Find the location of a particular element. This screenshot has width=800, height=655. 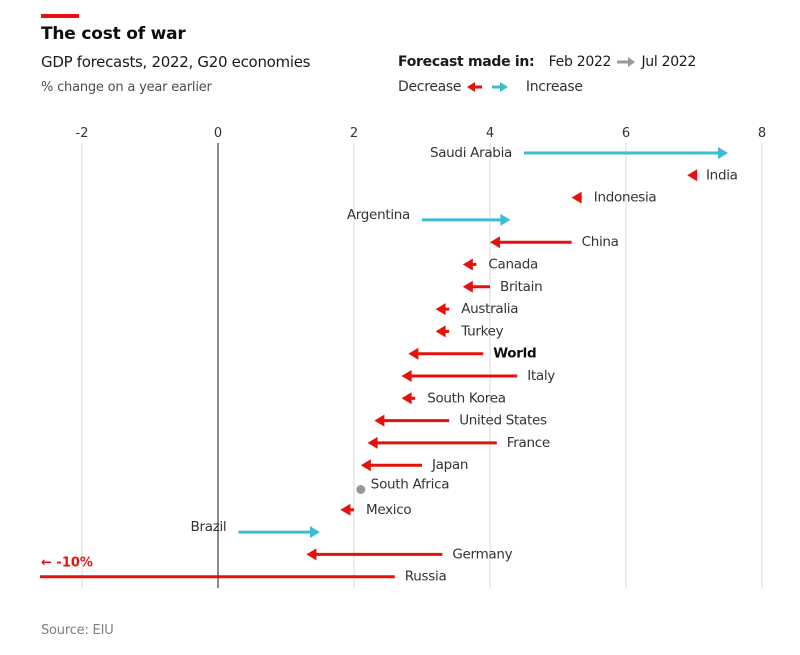

arrow-mexico is located at coordinates (347, 509).